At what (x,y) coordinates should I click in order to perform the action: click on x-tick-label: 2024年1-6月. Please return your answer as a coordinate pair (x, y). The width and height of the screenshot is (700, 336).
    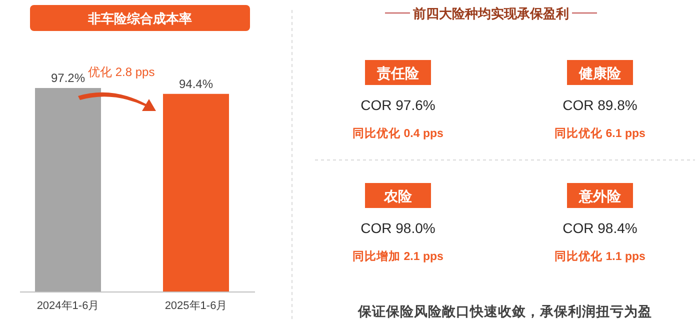
    Looking at the image, I should click on (68, 306).